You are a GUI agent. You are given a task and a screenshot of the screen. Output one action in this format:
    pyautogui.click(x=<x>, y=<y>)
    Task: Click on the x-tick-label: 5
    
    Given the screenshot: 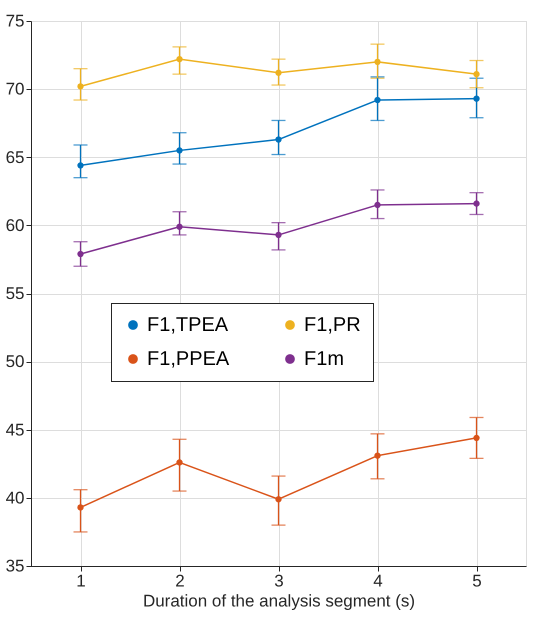 What is the action you would take?
    pyautogui.click(x=477, y=581)
    